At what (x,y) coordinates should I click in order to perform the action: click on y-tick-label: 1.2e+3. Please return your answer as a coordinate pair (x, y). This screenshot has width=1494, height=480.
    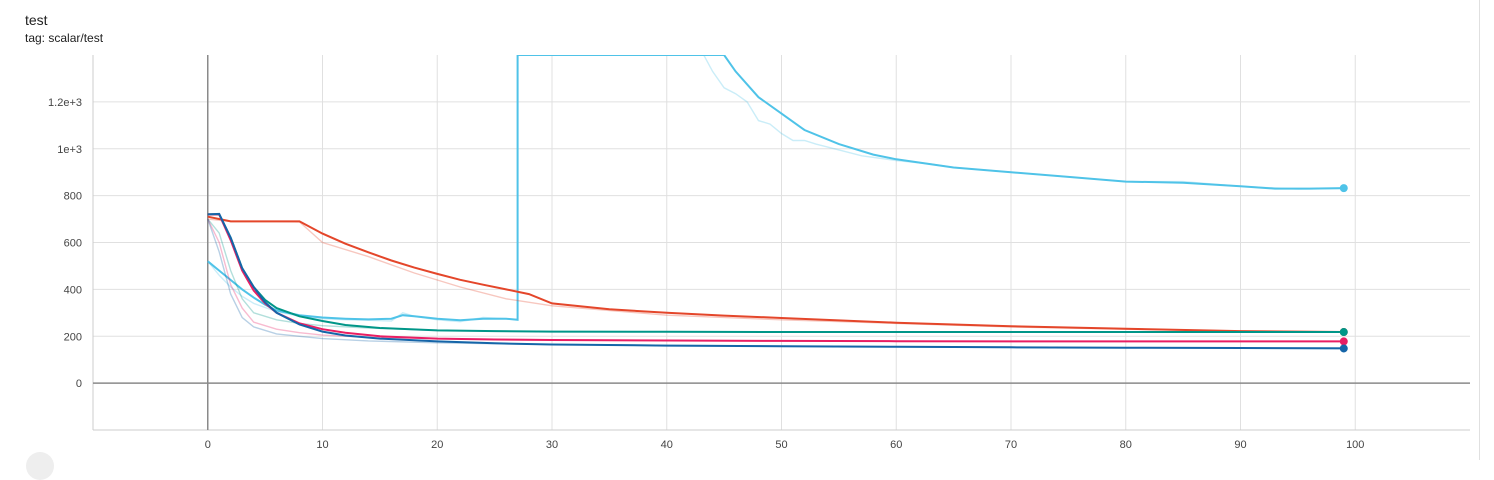
    Looking at the image, I should click on (65, 103).